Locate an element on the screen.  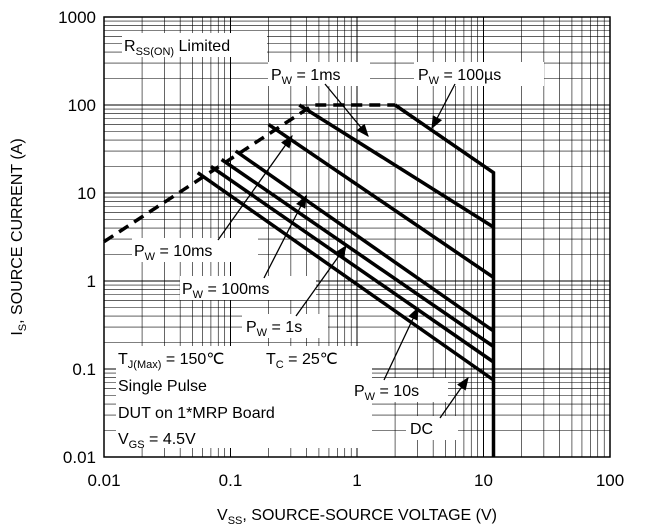
pw-10s-label: PW = 10s is located at coordinates (386, 393).